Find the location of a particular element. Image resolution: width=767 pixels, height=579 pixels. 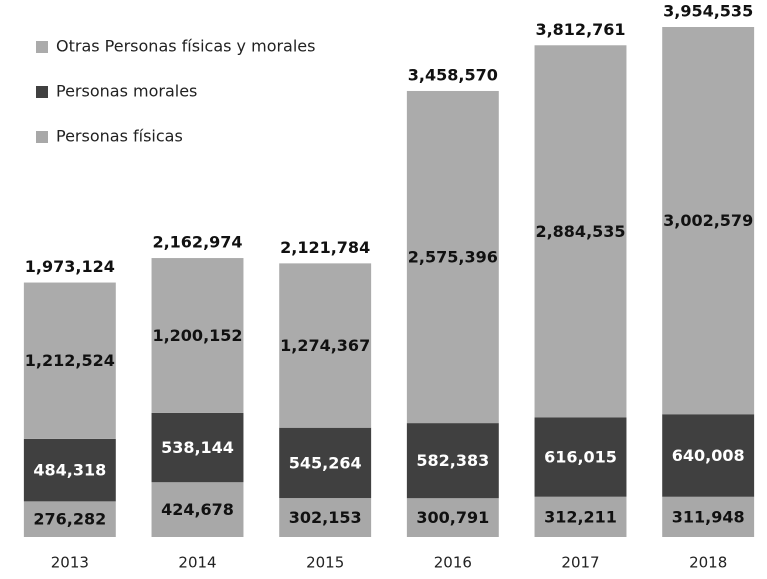

data-label: 484,318 is located at coordinates (69, 470).